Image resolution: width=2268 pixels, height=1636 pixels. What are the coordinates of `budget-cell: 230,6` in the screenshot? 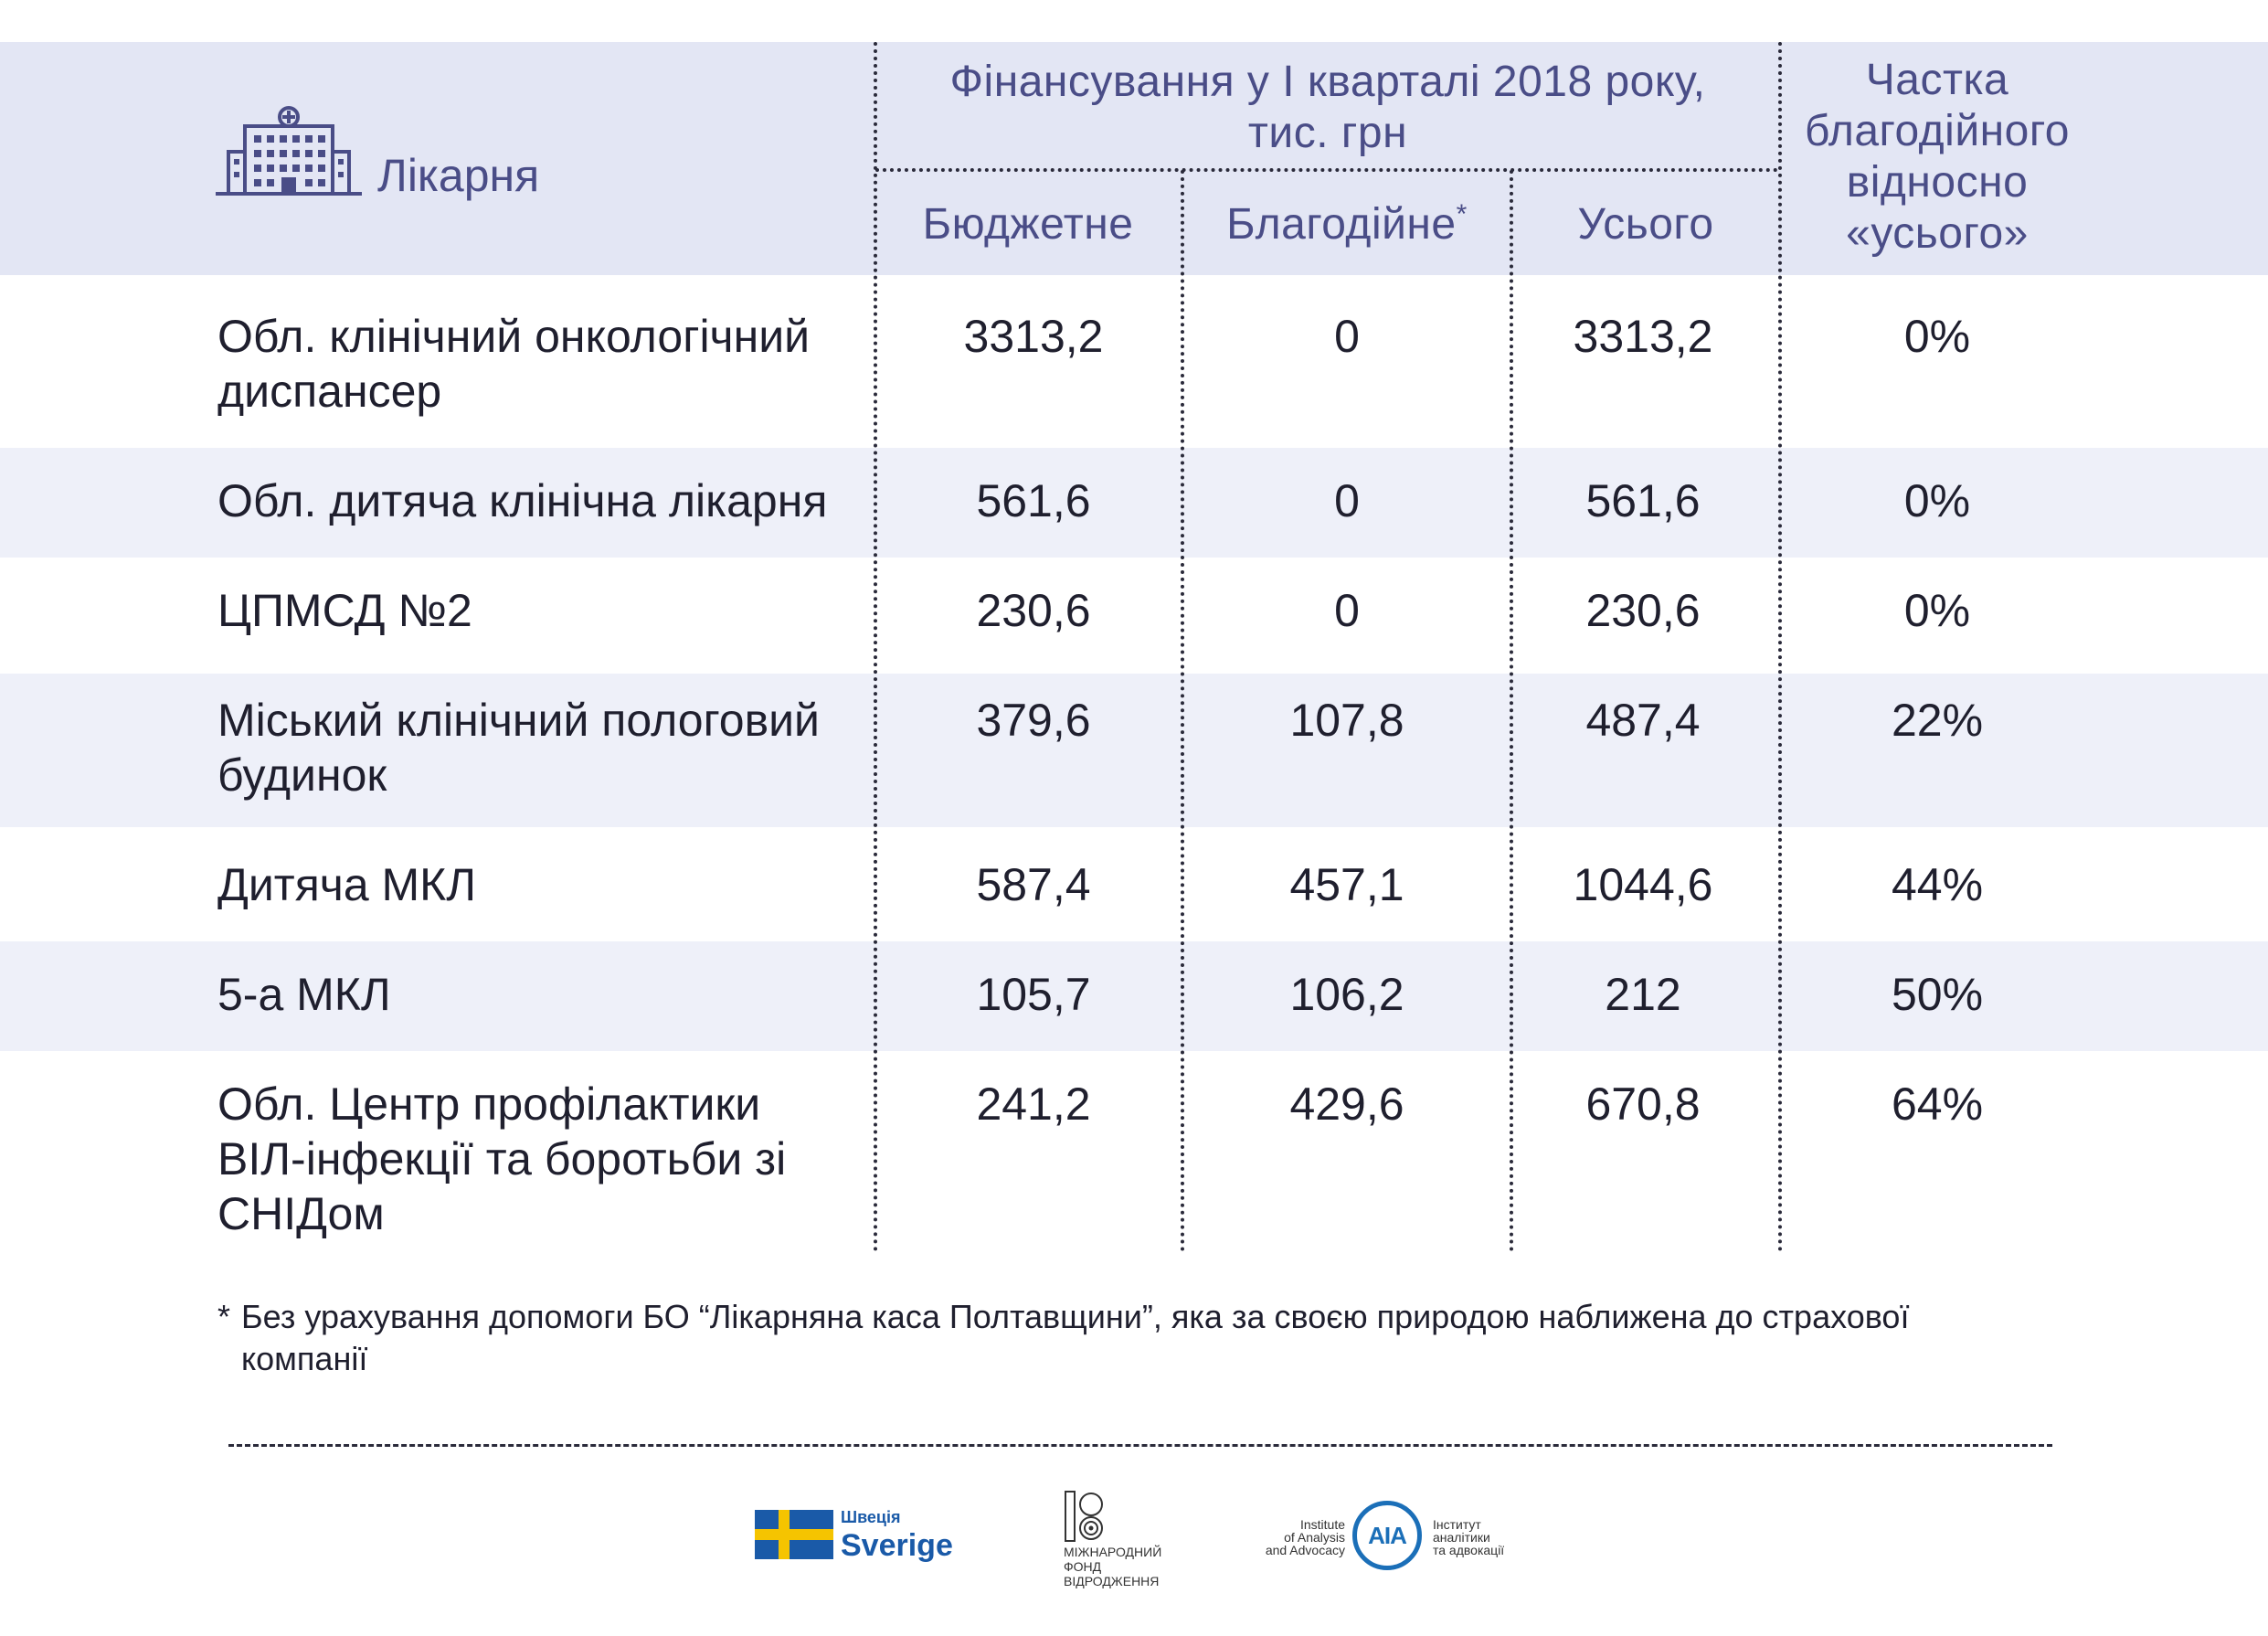 It's located at (1033, 610).